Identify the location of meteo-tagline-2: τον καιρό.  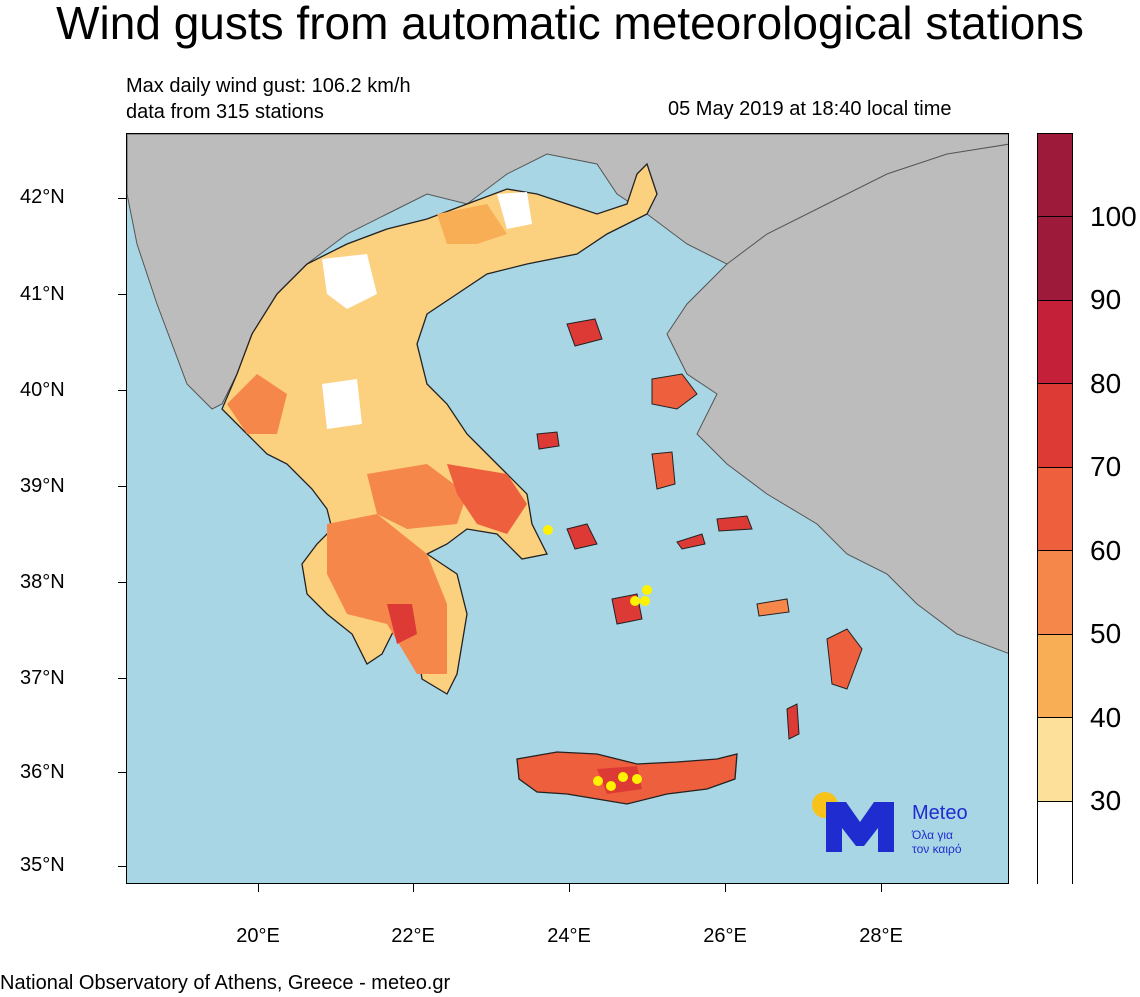
(937, 849).